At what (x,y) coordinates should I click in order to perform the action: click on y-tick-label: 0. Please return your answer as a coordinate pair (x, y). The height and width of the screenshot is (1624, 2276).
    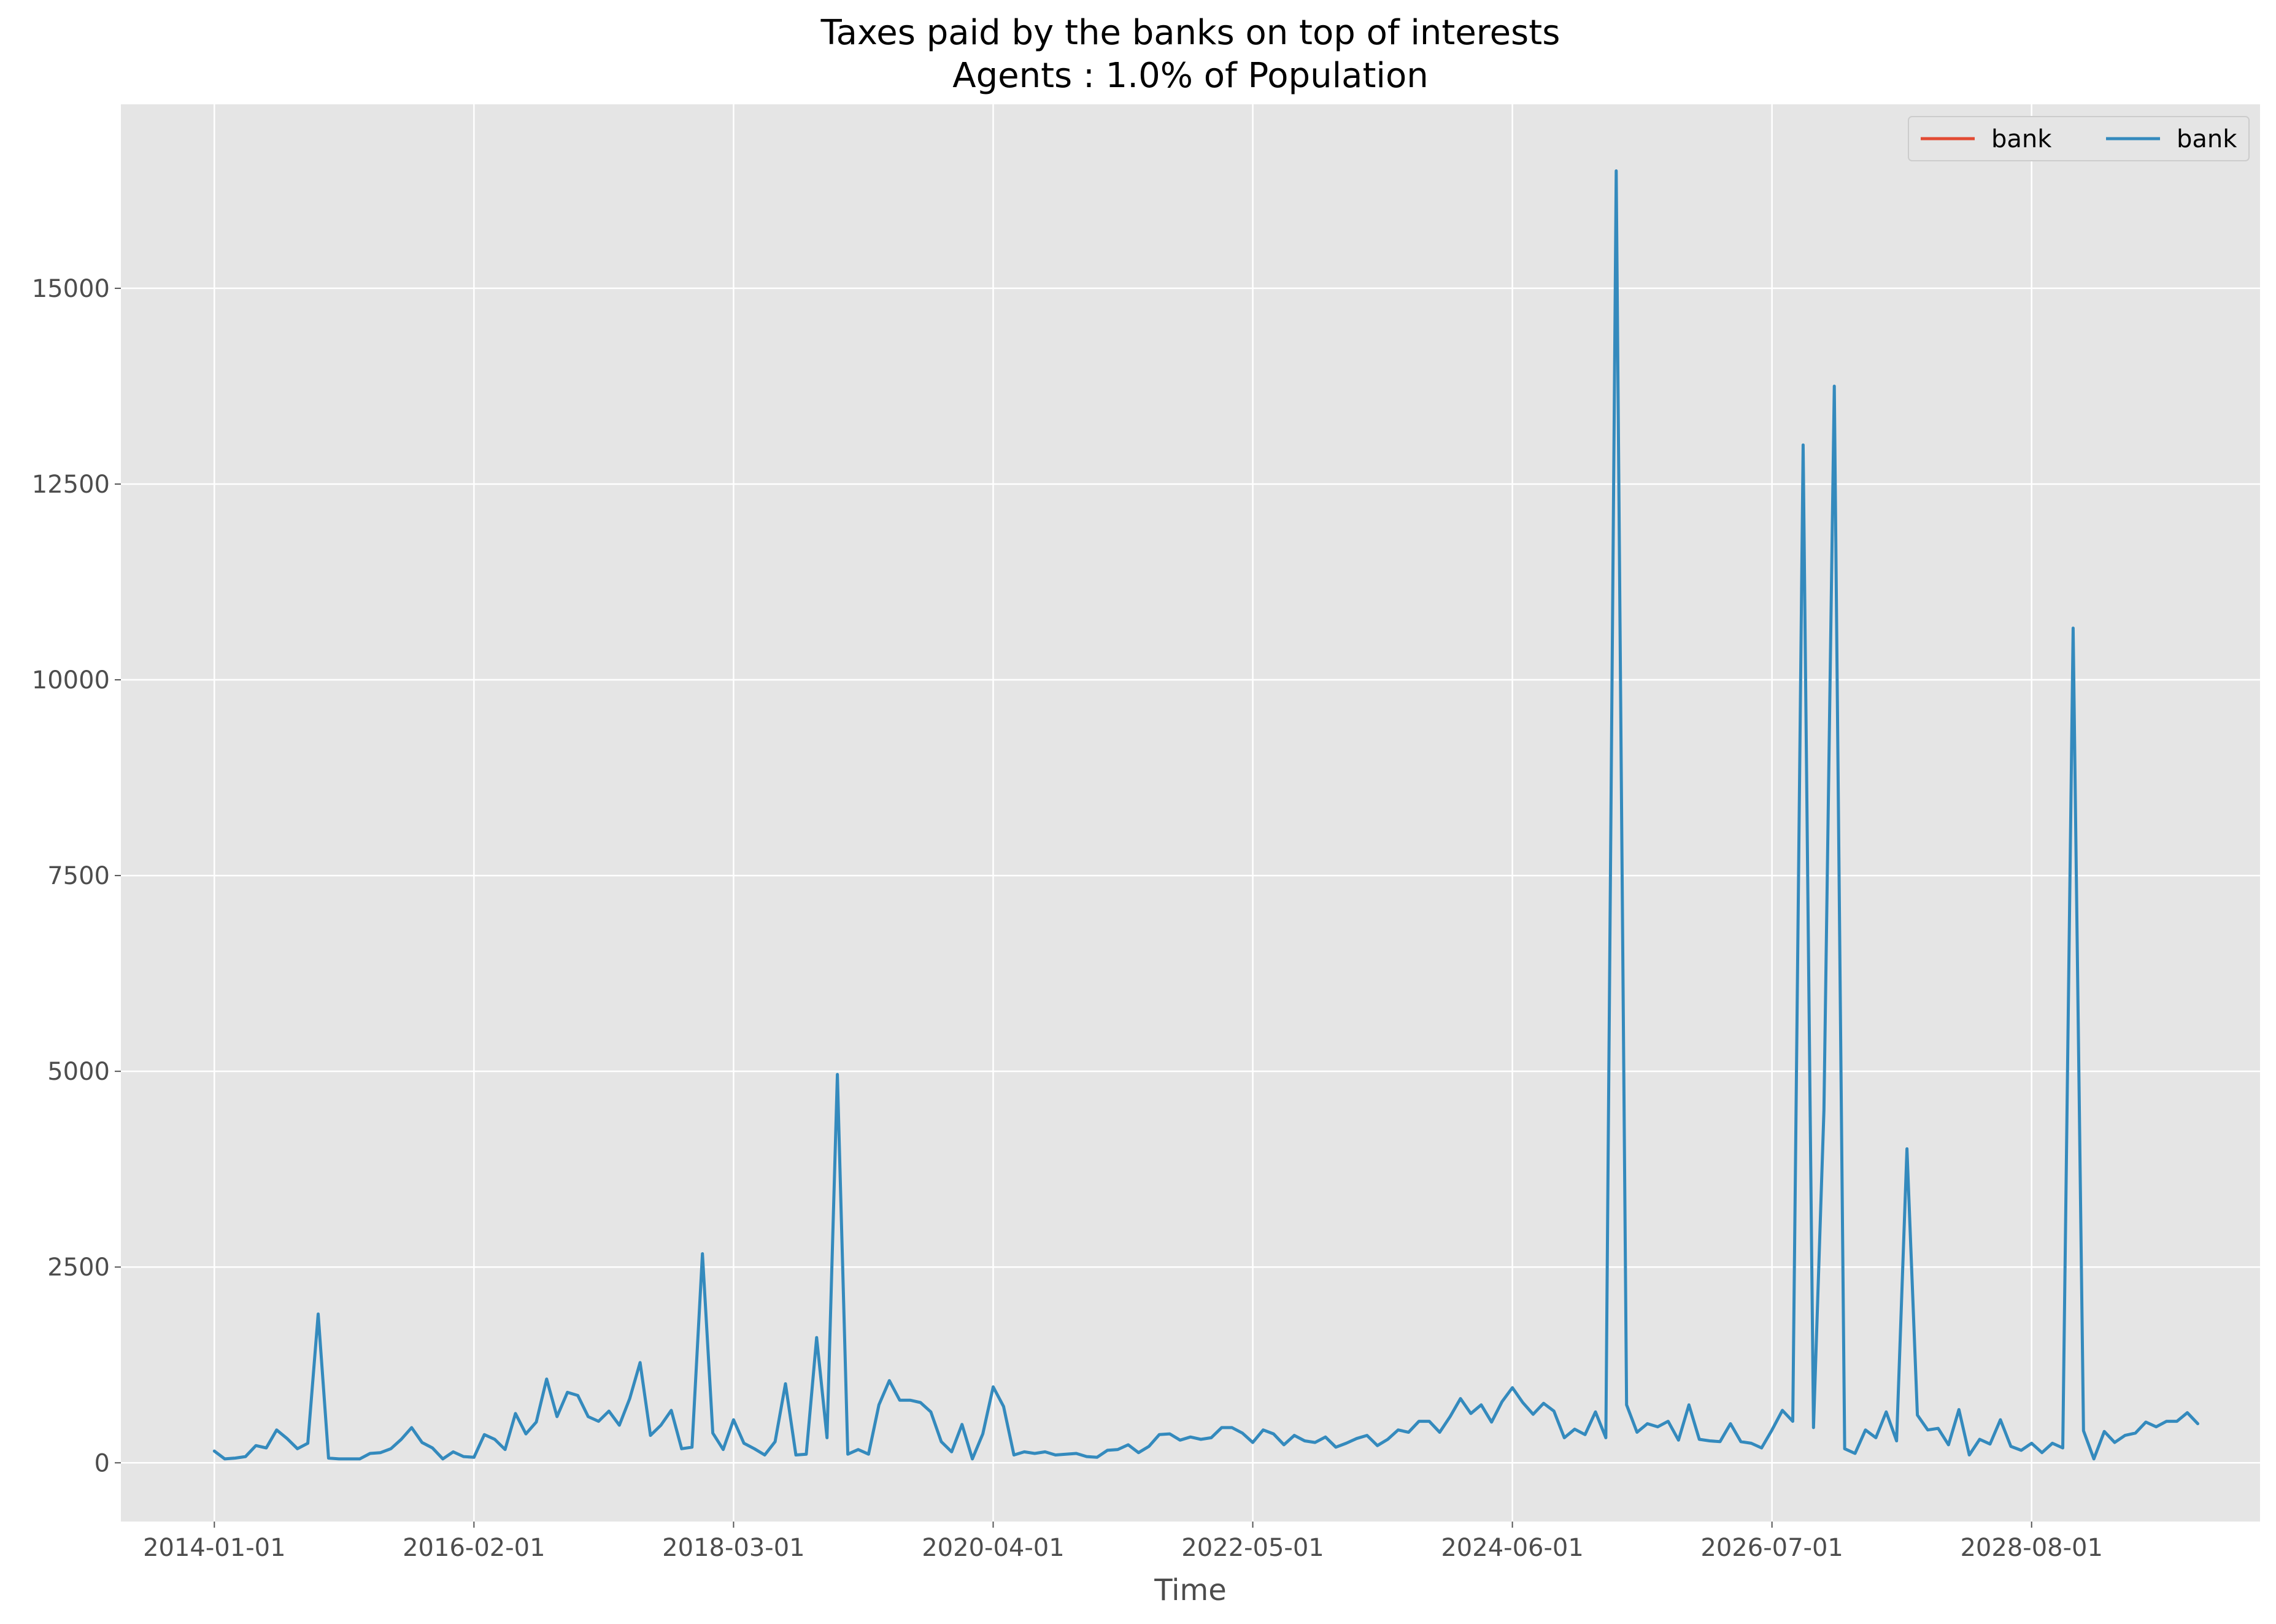
    Looking at the image, I should click on (102, 1463).